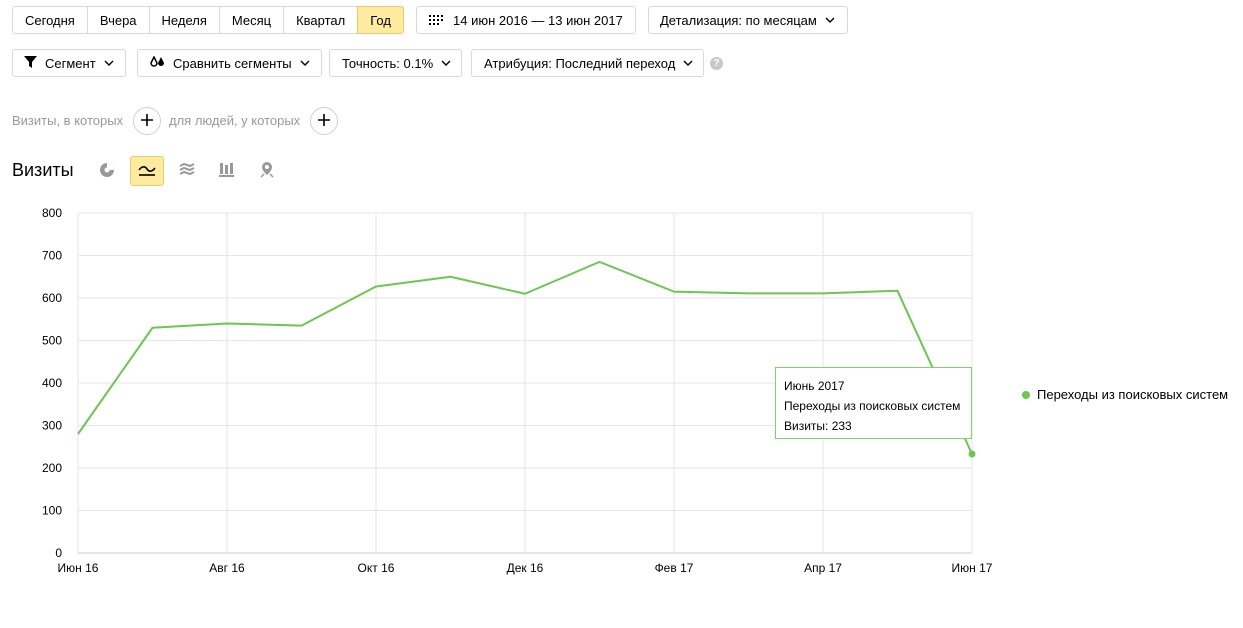 This screenshot has width=1243, height=628. What do you see at coordinates (972, 454) in the screenshot?
I see `data-point` at bounding box center [972, 454].